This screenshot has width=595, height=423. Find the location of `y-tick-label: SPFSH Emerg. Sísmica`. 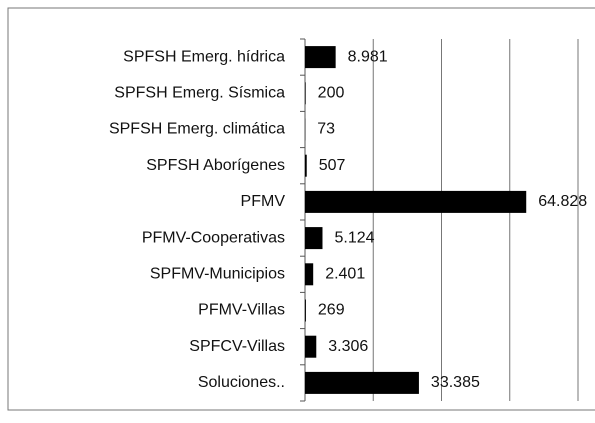

y-tick-label: SPFSH Emerg. Sísmica is located at coordinates (199, 93).